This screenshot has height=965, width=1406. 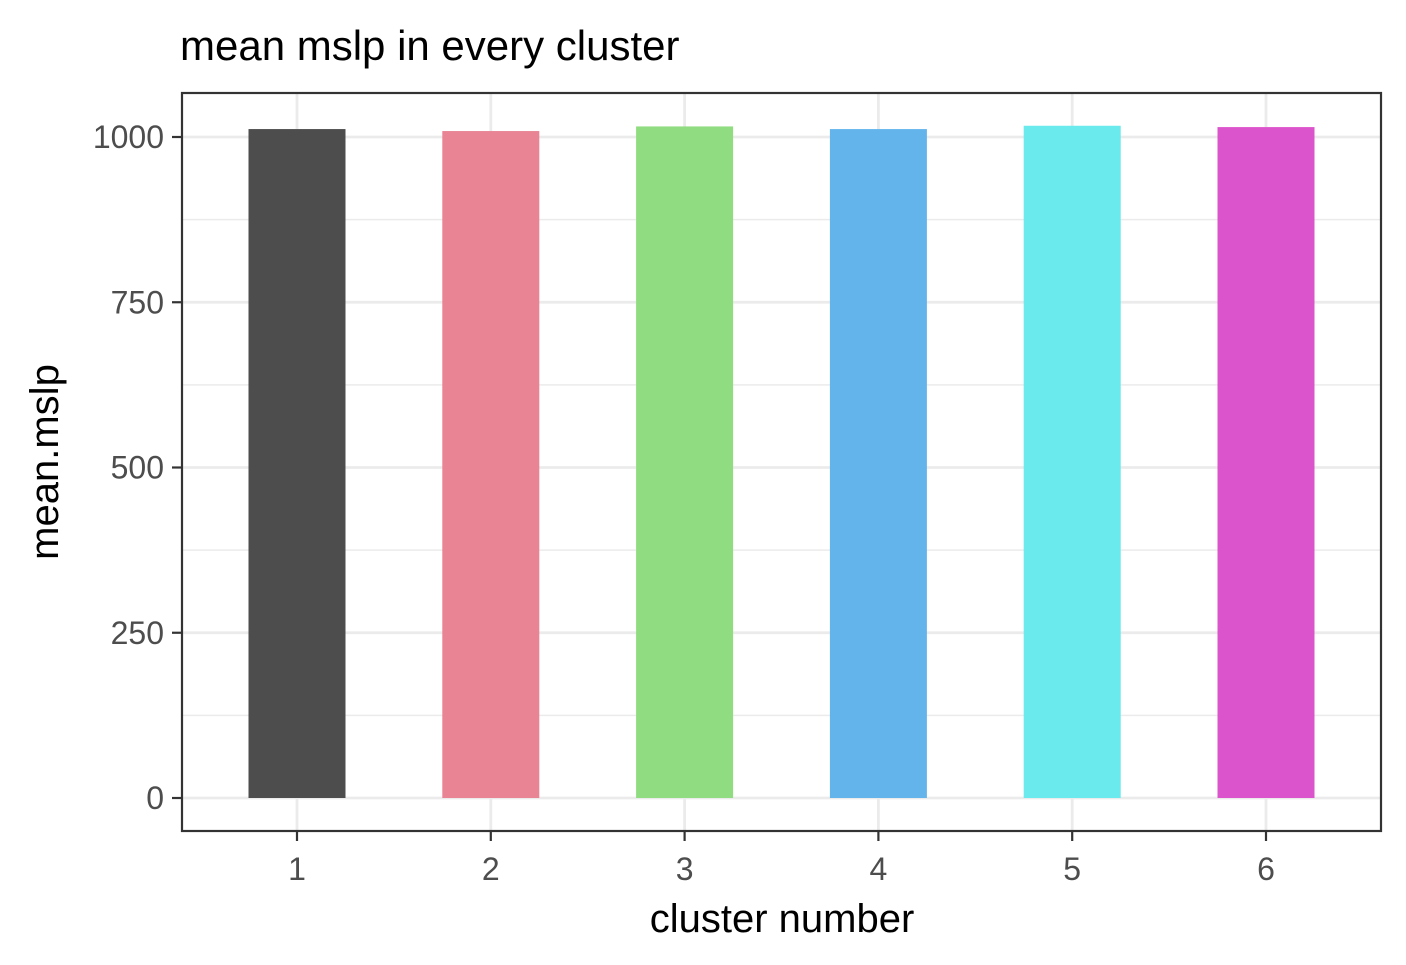 I want to click on y-tick-label: 750, so click(x=137, y=302).